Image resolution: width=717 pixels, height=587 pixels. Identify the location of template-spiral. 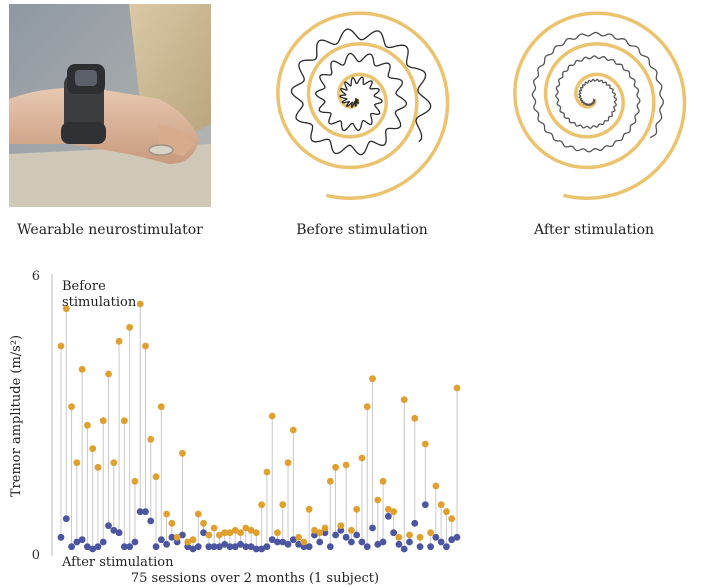
(600, 105).